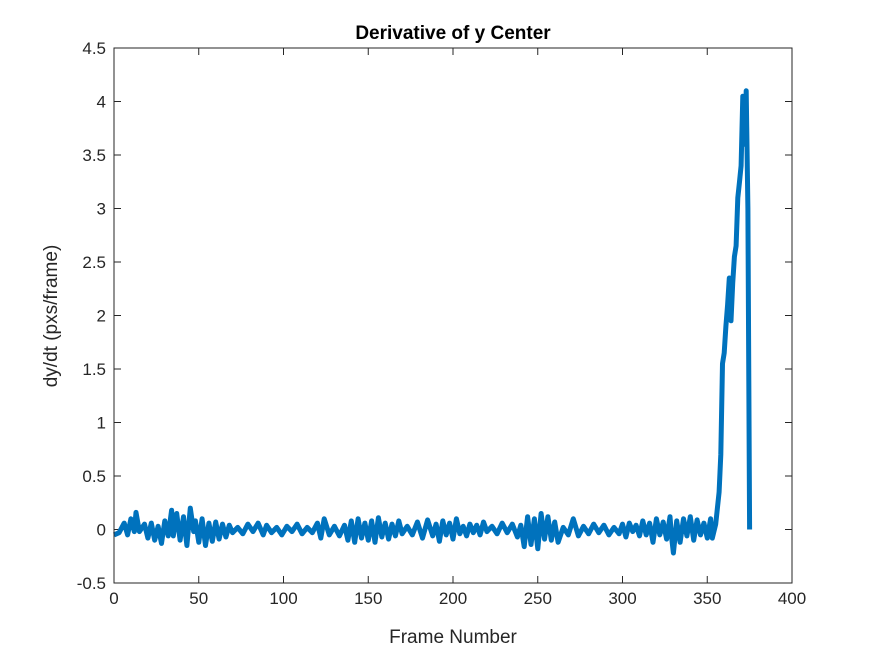 This screenshot has width=875, height=656. Describe the element at coordinates (94, 262) in the screenshot. I see `y-tick-label: 2.5` at that location.